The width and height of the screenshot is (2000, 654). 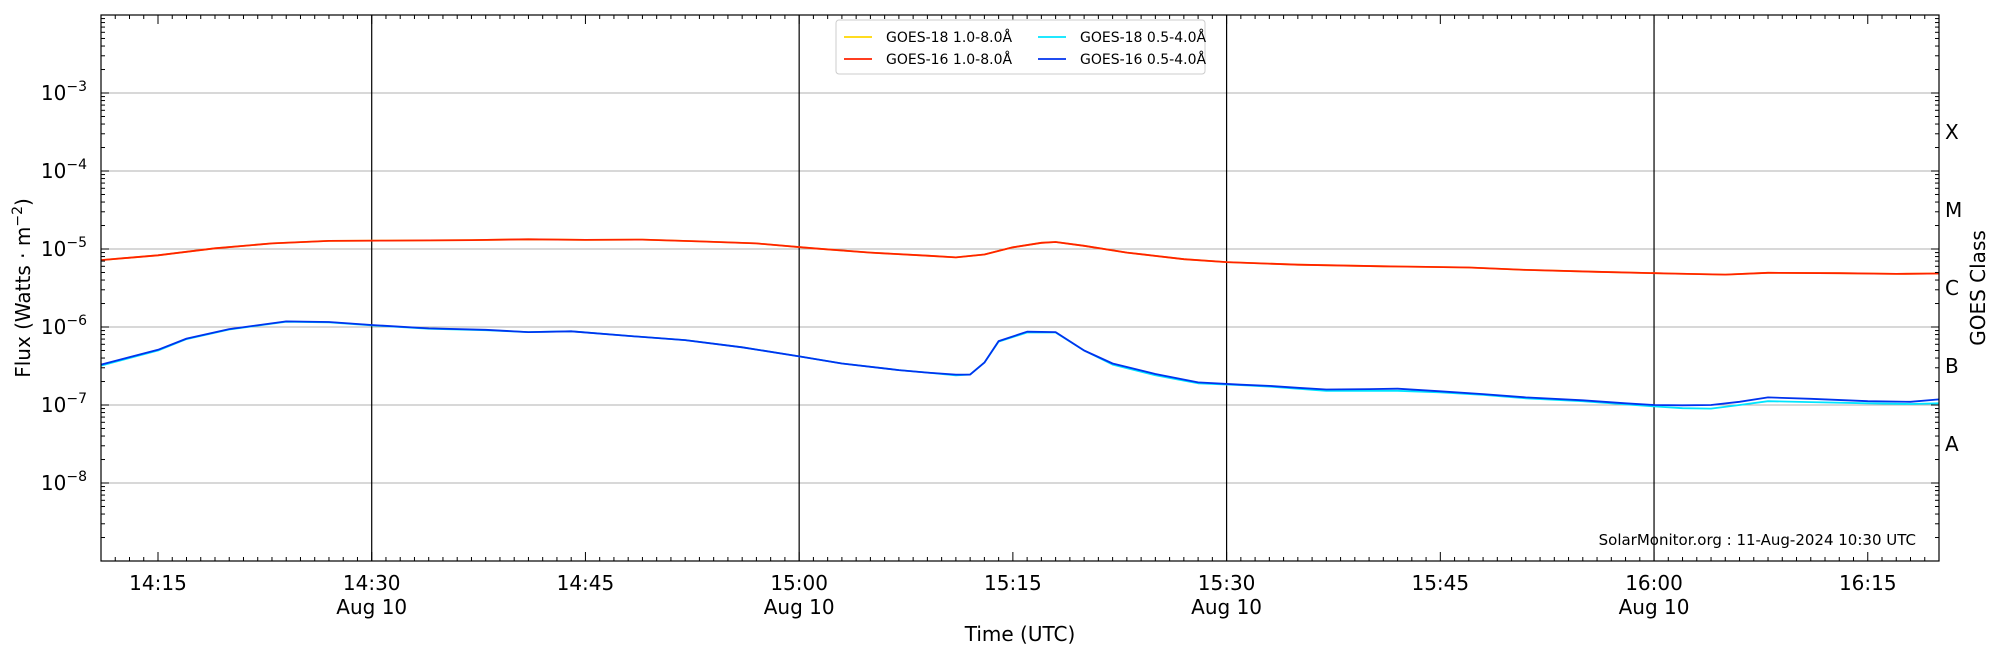 I want to click on x-axis-title: Time (UTC), so click(x=1020, y=634).